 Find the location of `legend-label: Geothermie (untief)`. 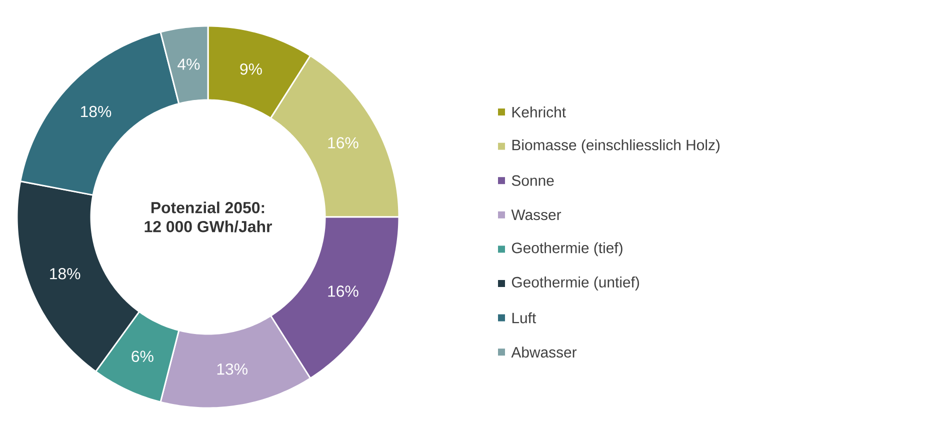

legend-label: Geothermie (untief) is located at coordinates (575, 283).